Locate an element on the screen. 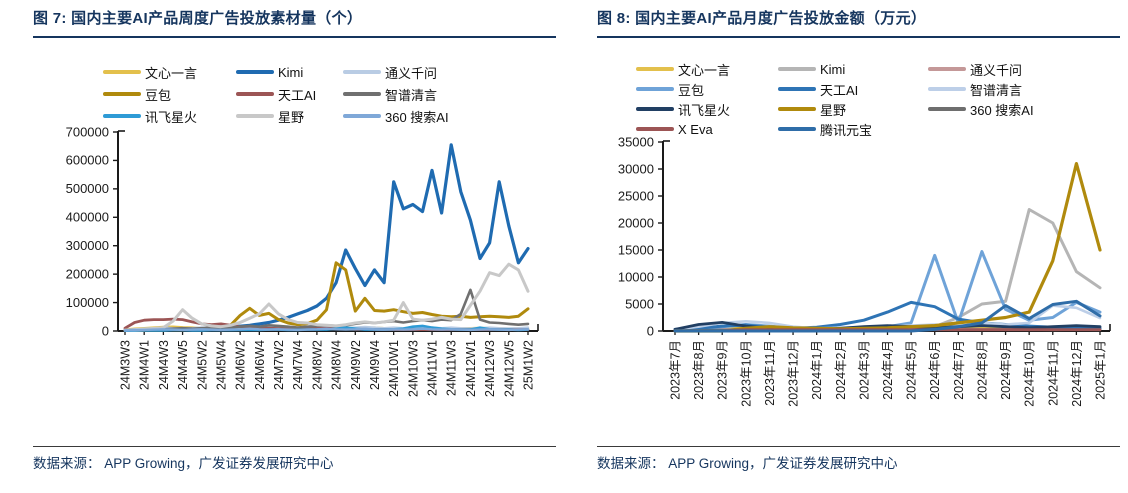 Image resolution: width=1128 pixels, height=493 pixels. x-tick-label: 2024年10月 is located at coordinates (1030, 373).